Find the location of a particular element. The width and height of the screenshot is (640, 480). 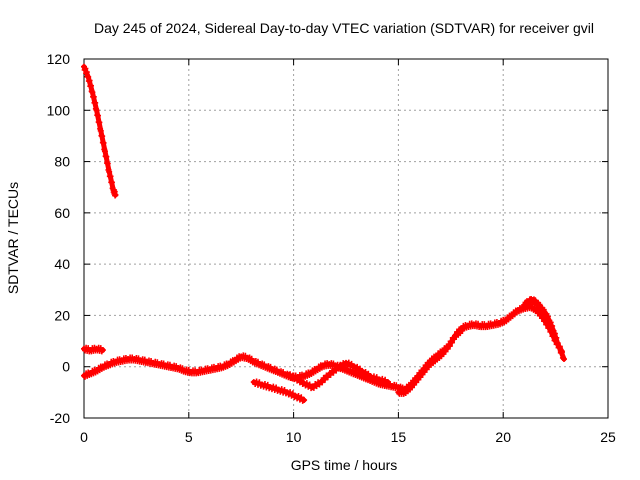

x-tick-label: 15 is located at coordinates (399, 437).